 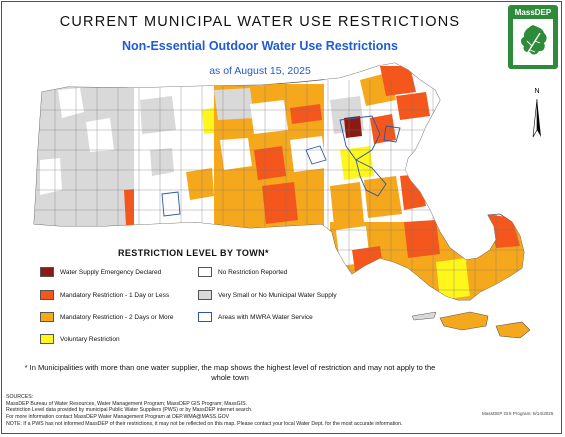 What do you see at coordinates (111, 272) in the screenshot?
I see `legend-label: Water Supply Emergency Declared` at bounding box center [111, 272].